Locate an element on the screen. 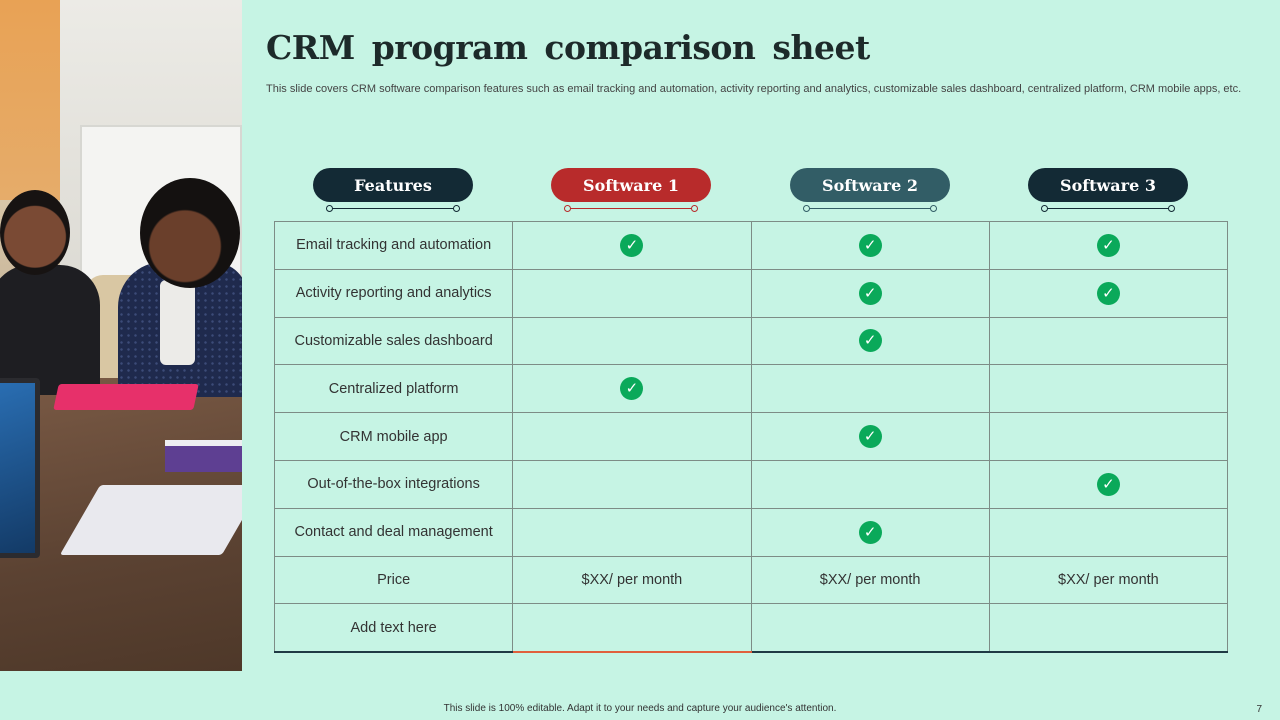 This screenshot has height=720, width=1280. header-software-2: Software 2 is located at coordinates (870, 185).